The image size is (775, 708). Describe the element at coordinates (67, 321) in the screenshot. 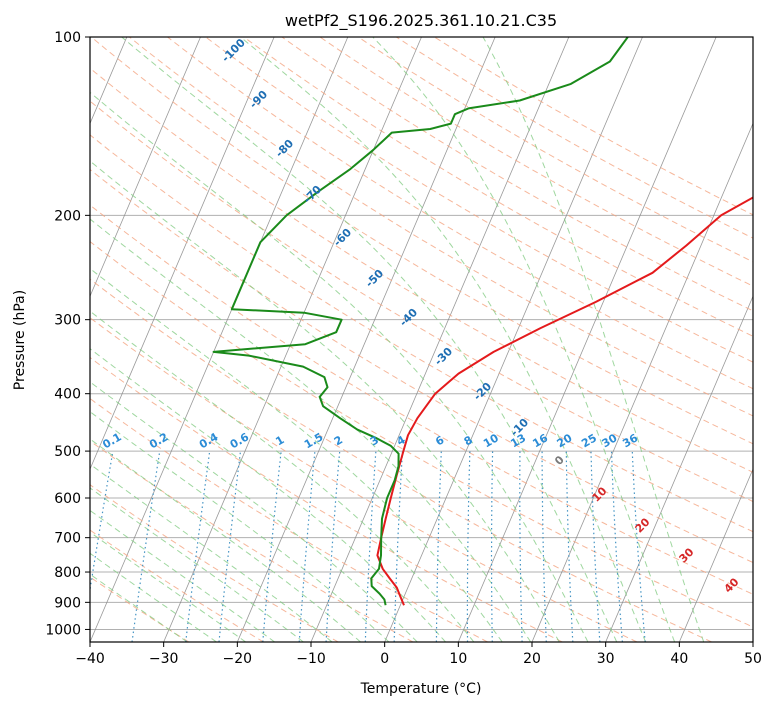

I see `y-tick-label: 300` at that location.